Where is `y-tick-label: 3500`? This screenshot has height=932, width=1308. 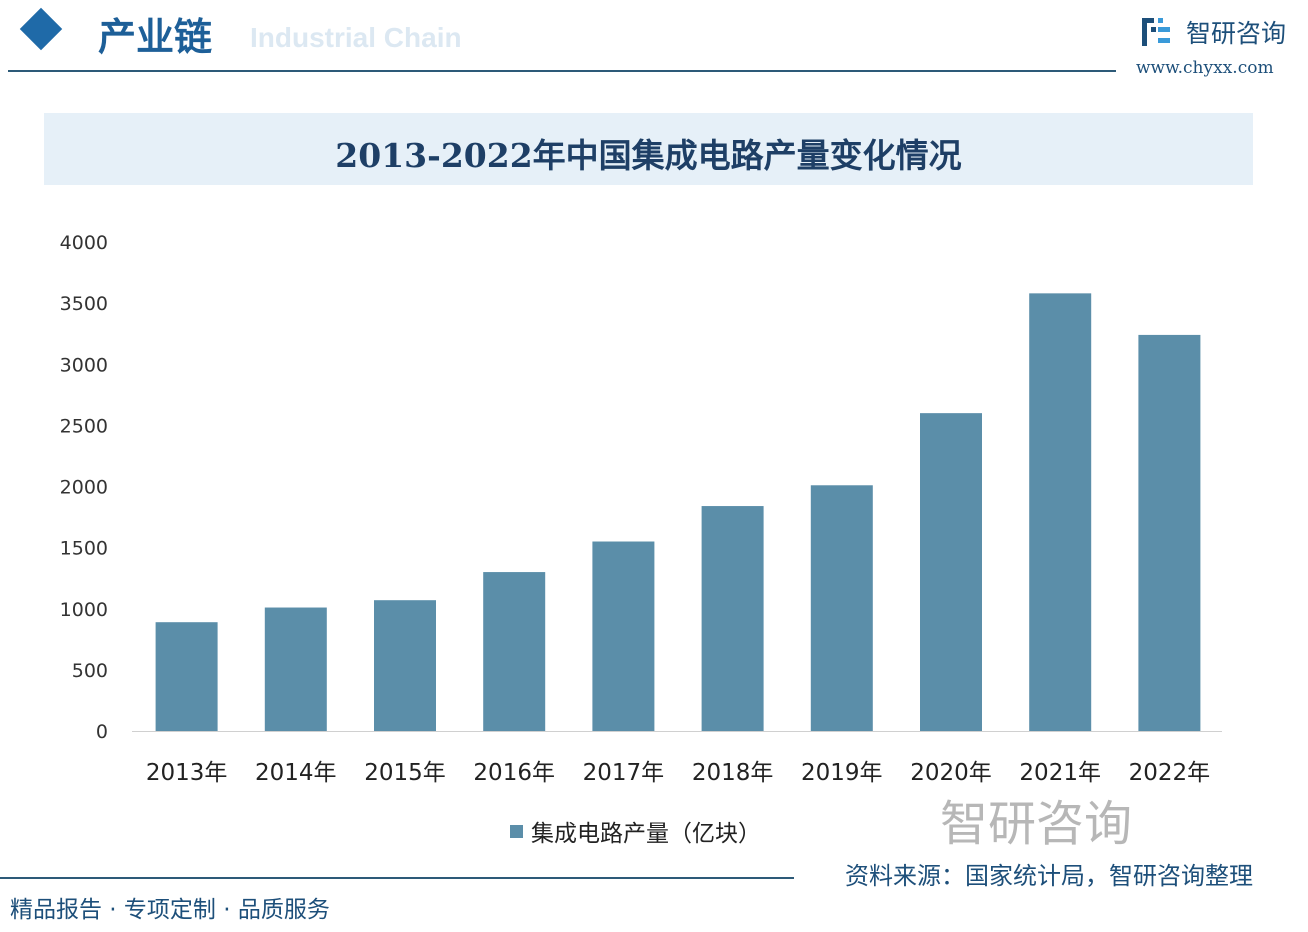 y-tick-label: 3500 is located at coordinates (84, 304).